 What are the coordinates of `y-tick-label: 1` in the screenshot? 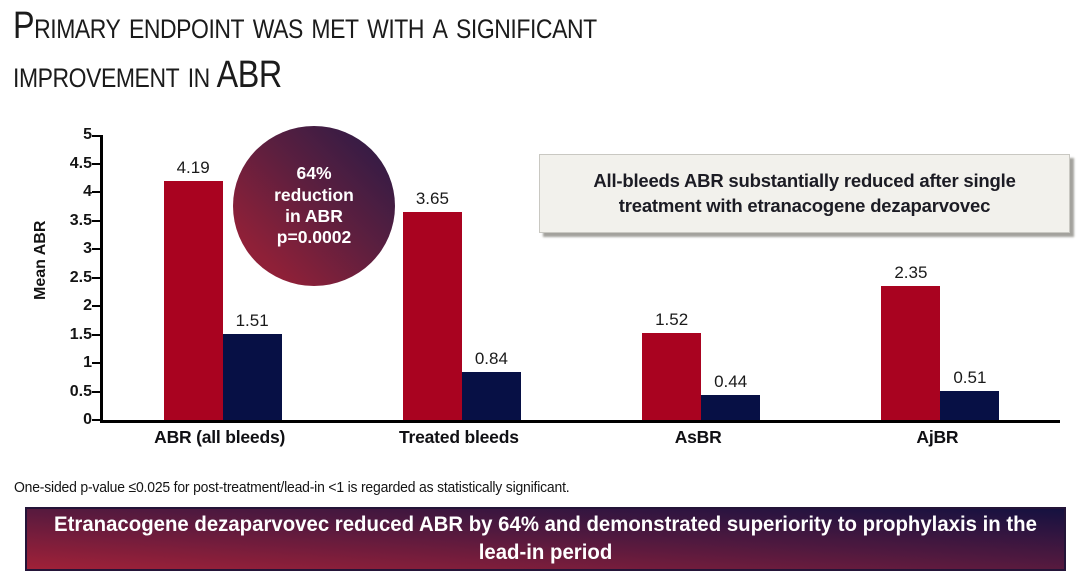 It's located at (87, 362).